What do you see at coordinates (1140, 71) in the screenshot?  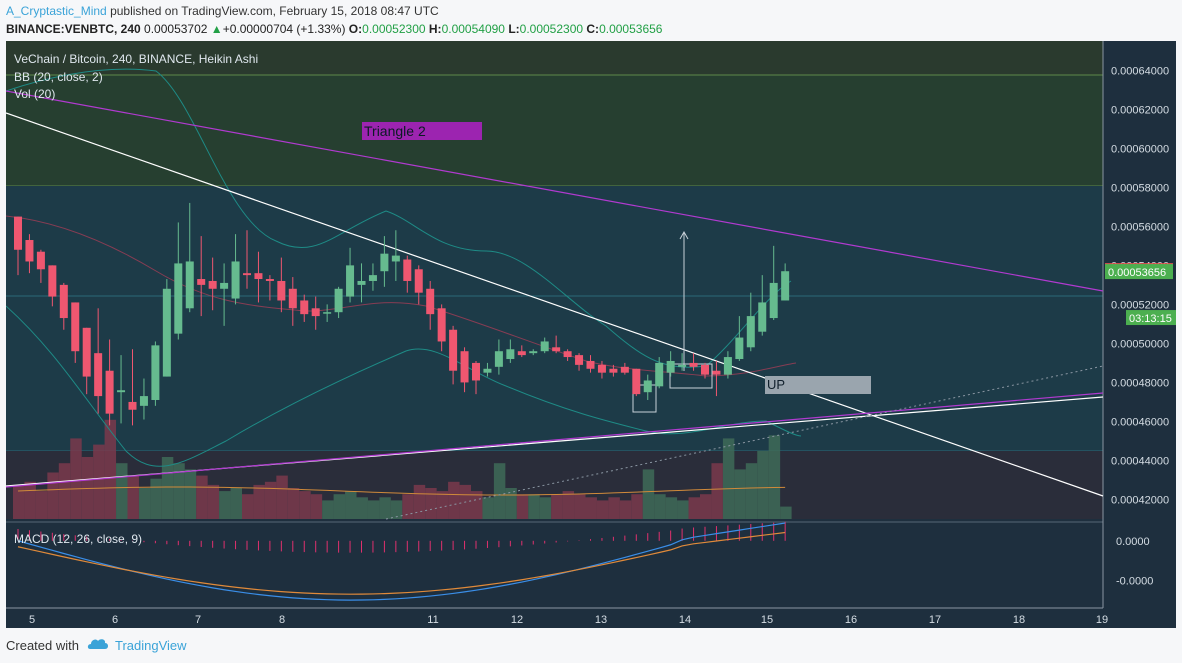 I see `price-tick-label: 0.00064000` at bounding box center [1140, 71].